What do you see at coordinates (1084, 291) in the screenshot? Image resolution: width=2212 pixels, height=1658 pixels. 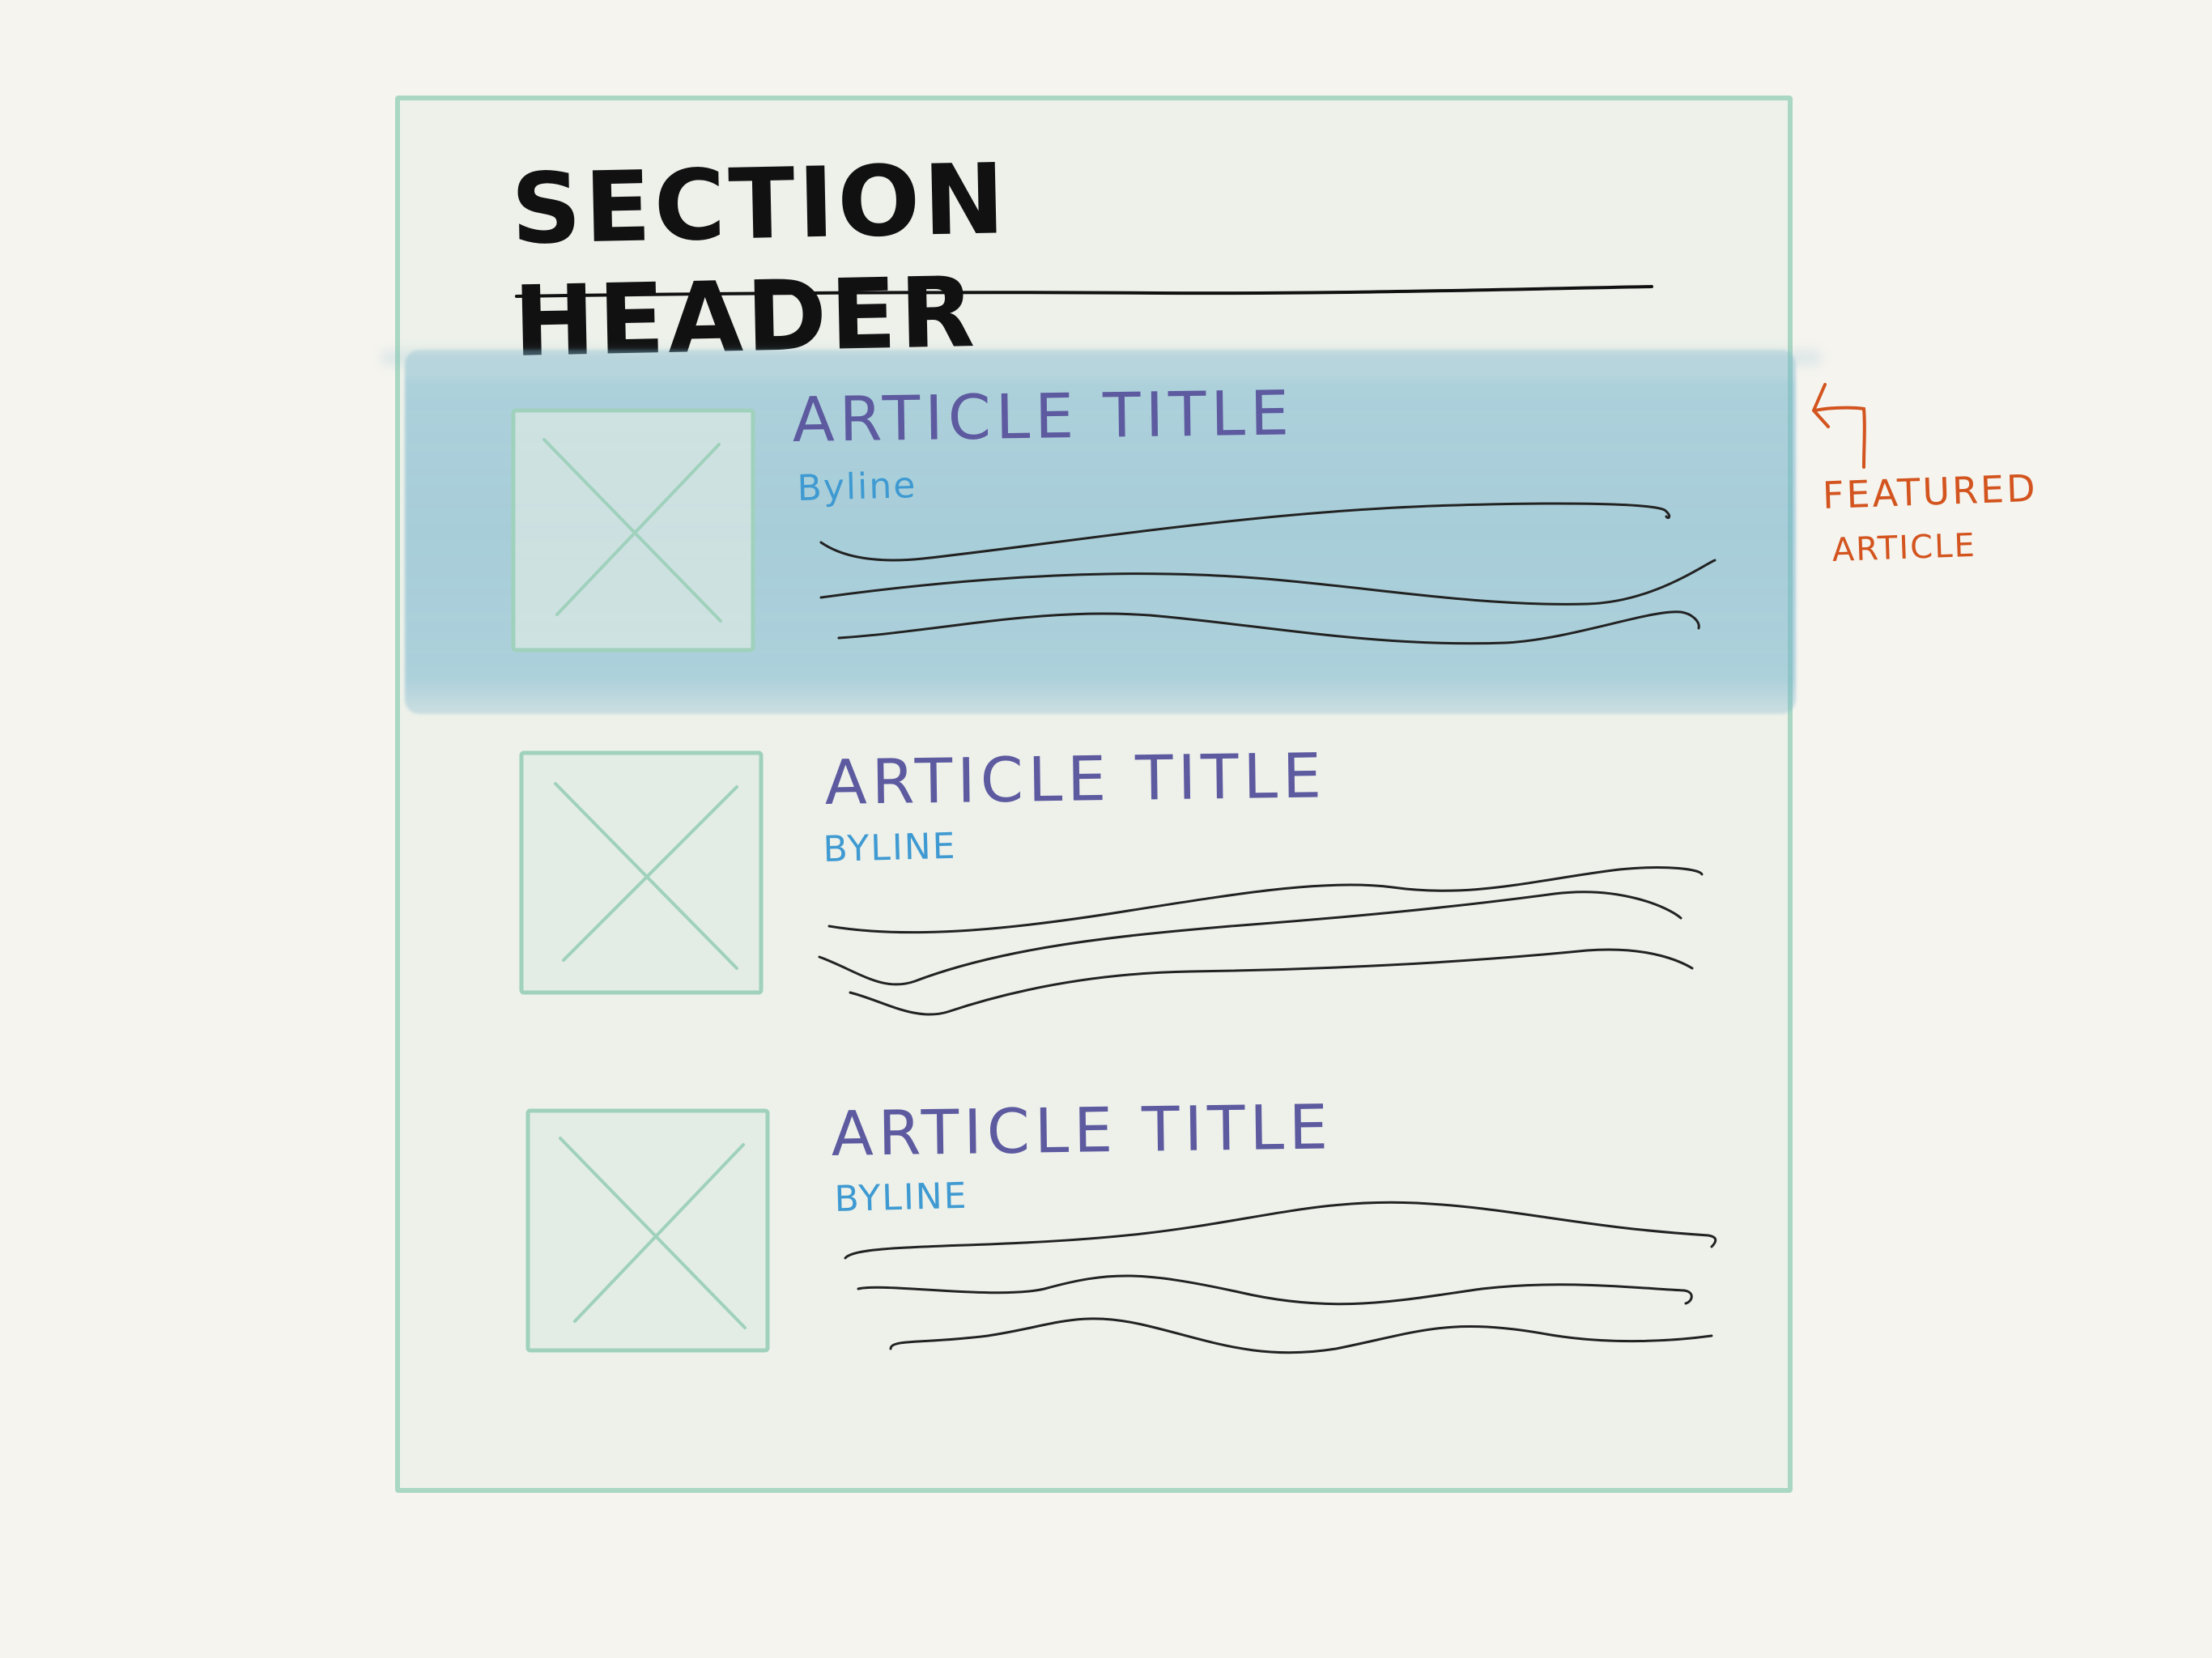 I see `section-header-underline` at bounding box center [1084, 291].